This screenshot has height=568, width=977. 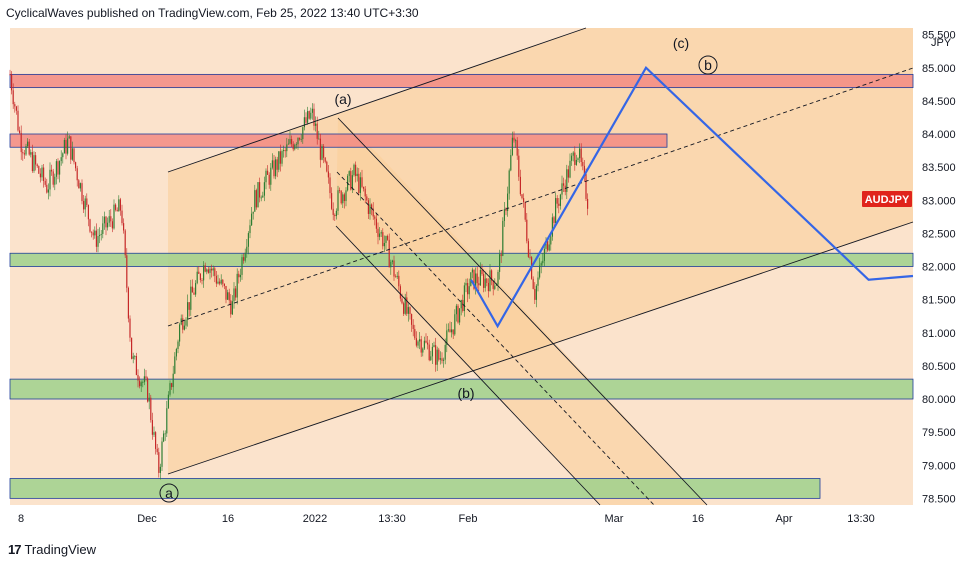 I want to click on y-tick-label: 85.000, so click(x=939, y=69).